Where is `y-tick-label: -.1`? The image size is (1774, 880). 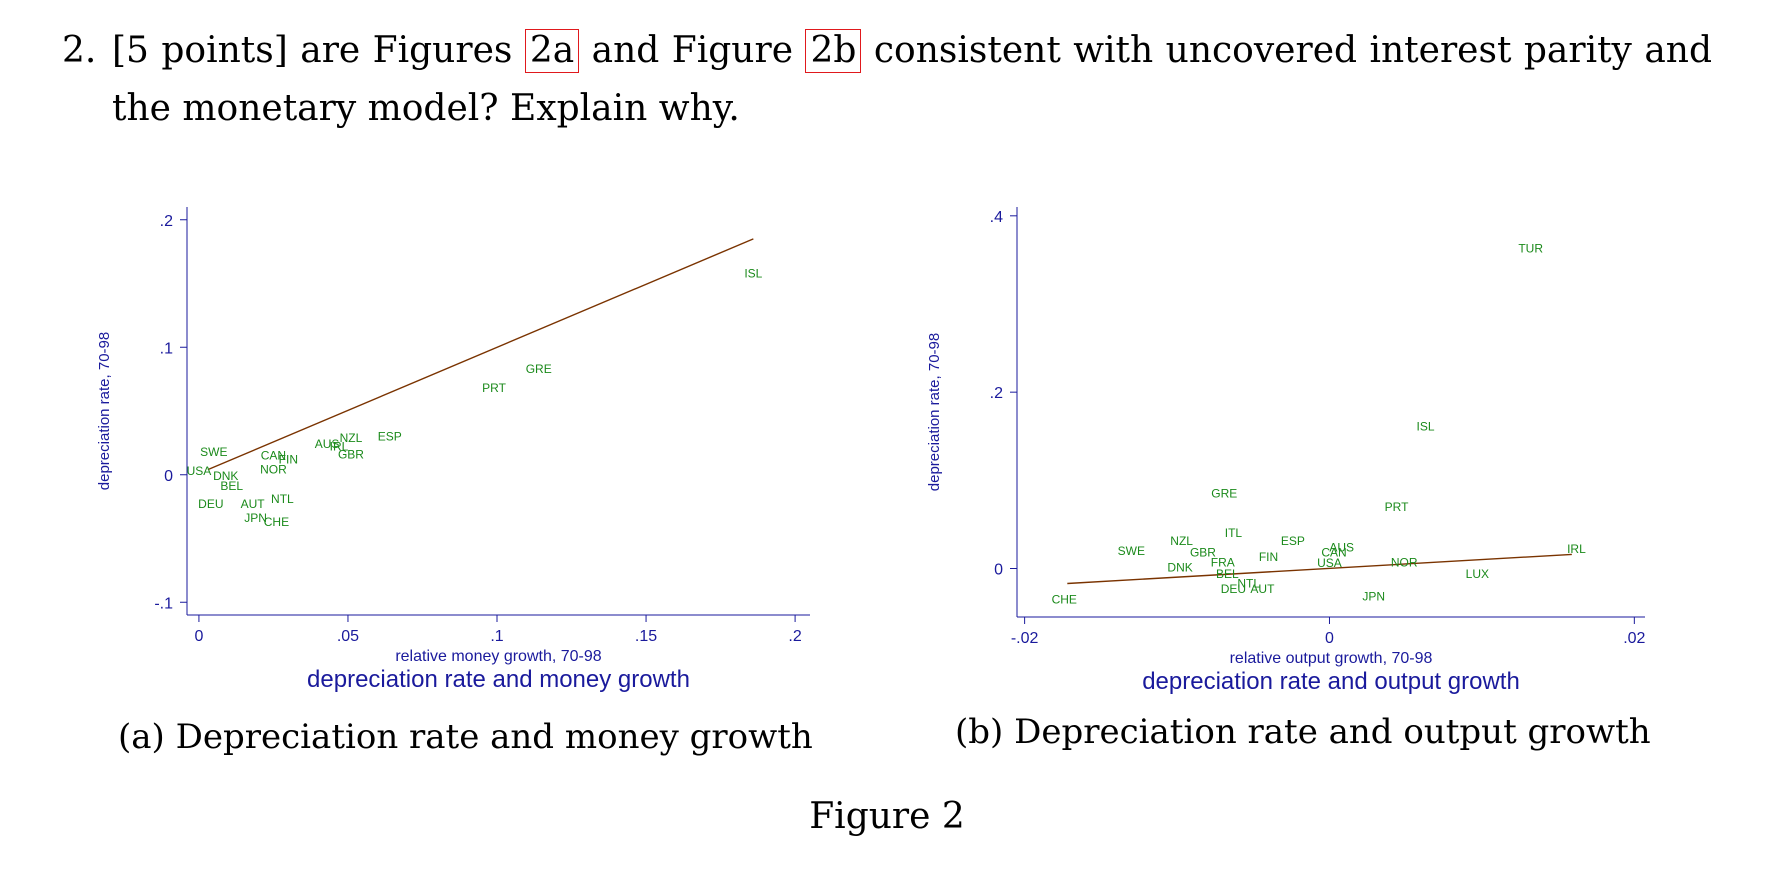 y-tick-label: -.1 is located at coordinates (163, 603).